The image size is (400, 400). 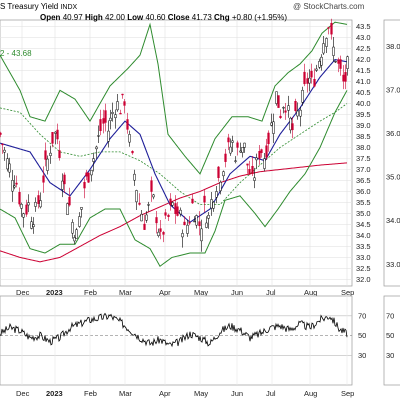 I want to click on month-tick-label: Feb, so click(x=90, y=292).